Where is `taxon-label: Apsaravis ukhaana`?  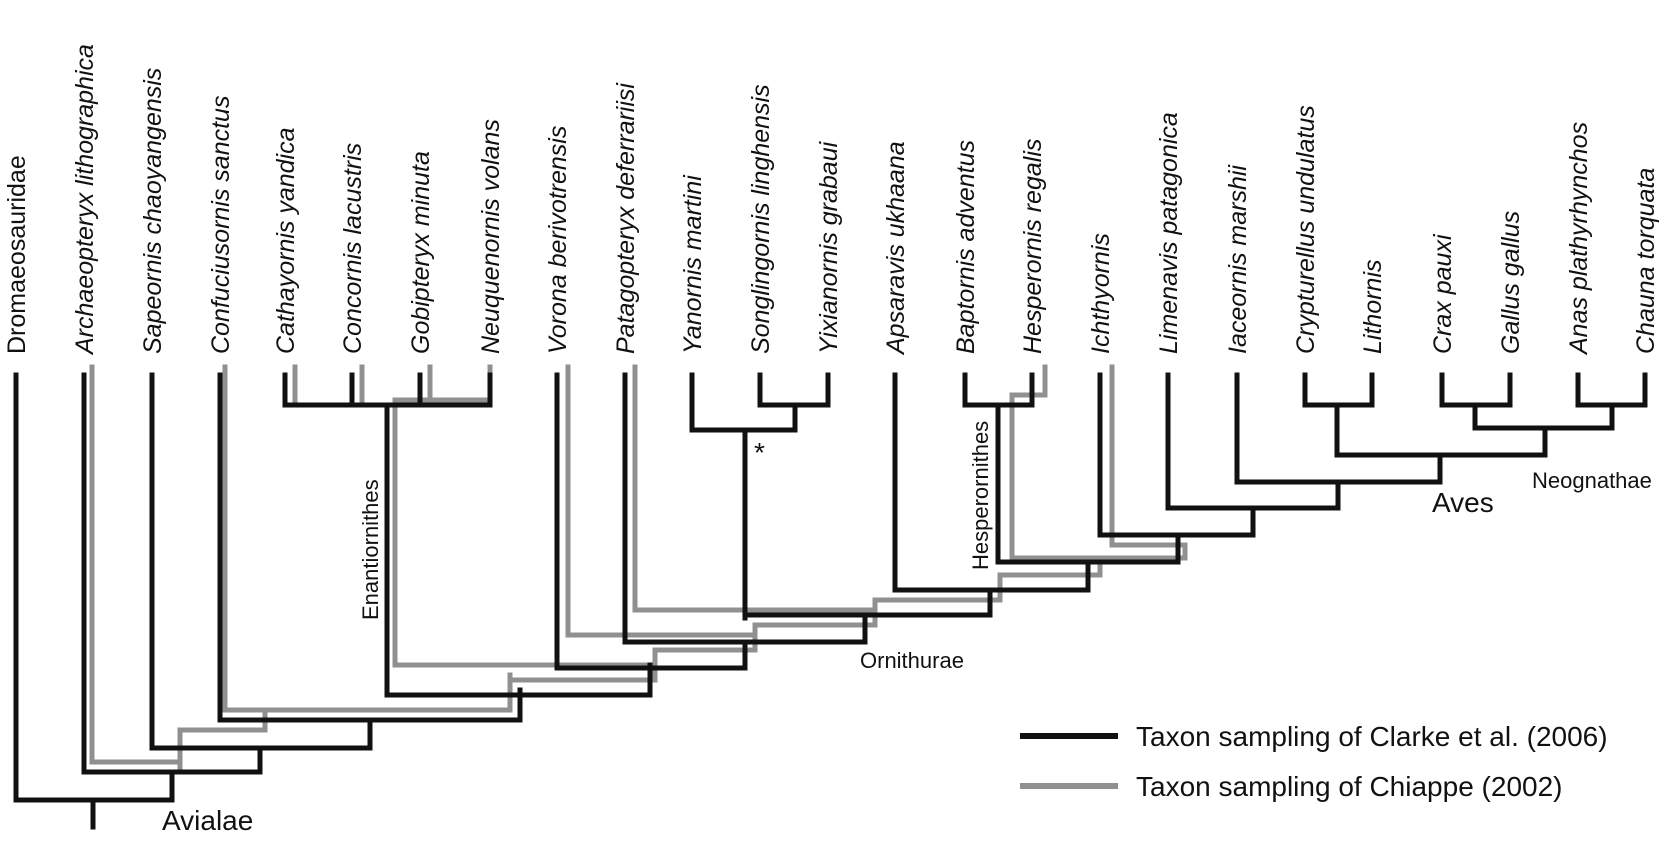 taxon-label: Apsaravis ukhaana is located at coordinates (896, 248).